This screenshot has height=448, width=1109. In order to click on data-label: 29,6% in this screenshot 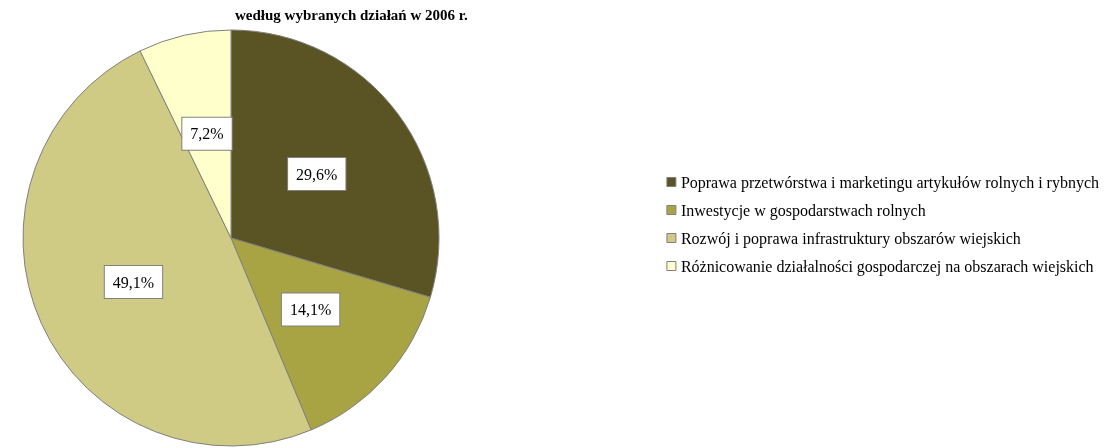, I will do `click(317, 174)`.